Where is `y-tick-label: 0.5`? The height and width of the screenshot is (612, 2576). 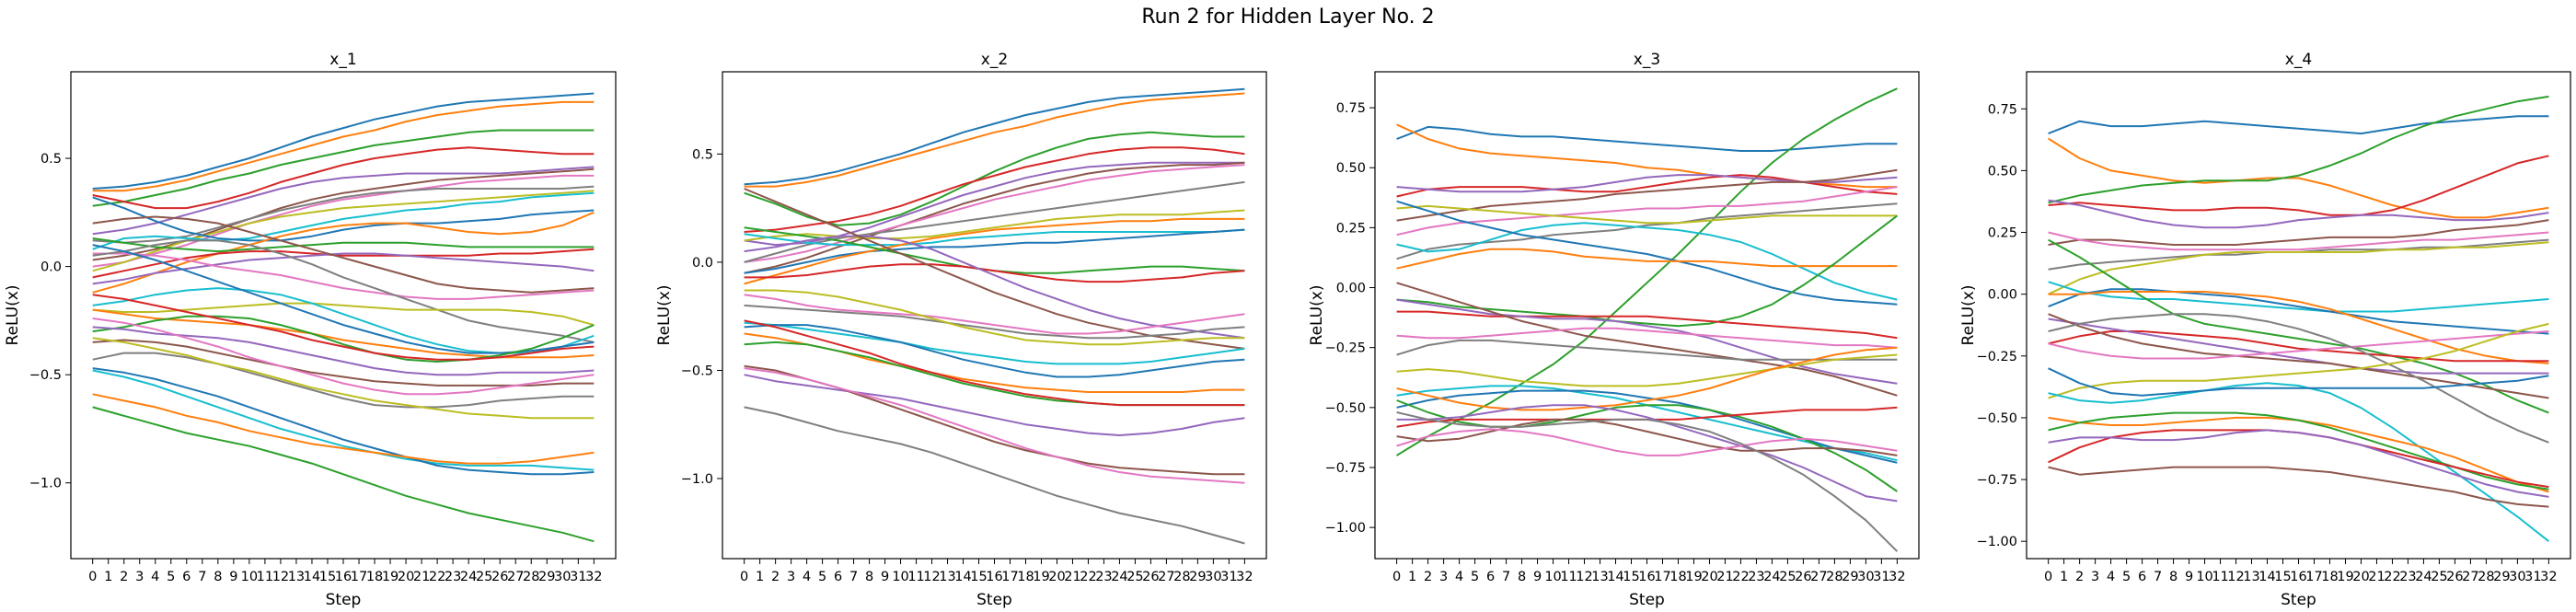
y-tick-label: 0.5 is located at coordinates (702, 154).